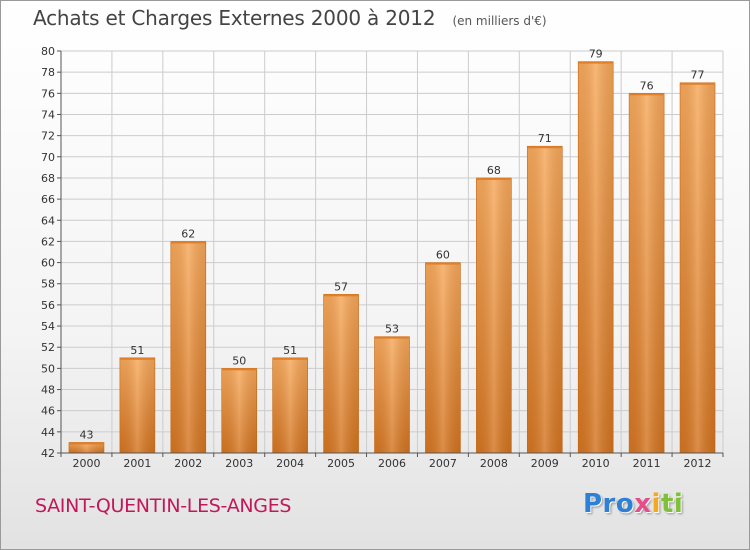 The height and width of the screenshot is (550, 750). I want to click on y-tick-label: 80, so click(48, 51).